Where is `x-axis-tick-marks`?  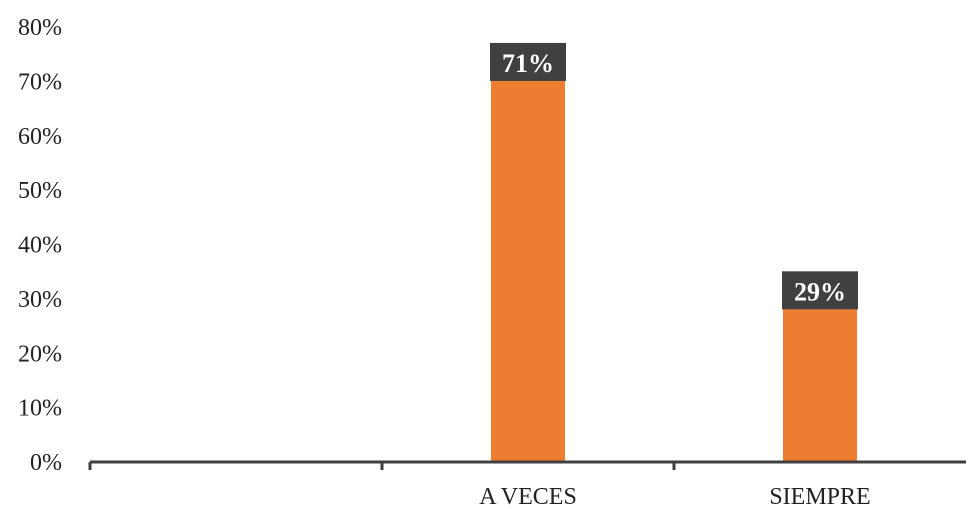
x-axis-tick-marks is located at coordinates (382, 466).